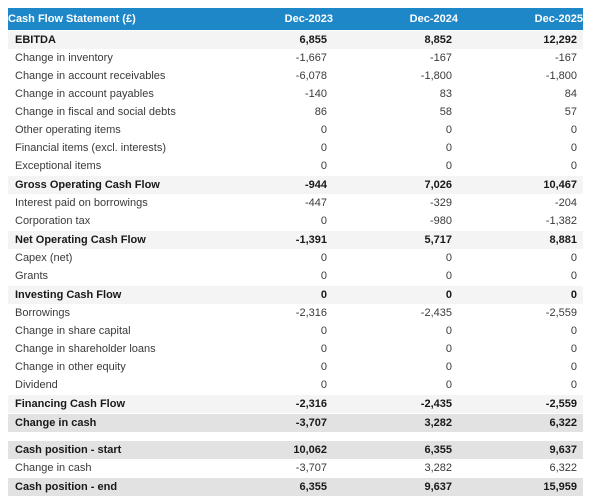 The image size is (600, 501). I want to click on table-row: Change in share capital 0 0 0, so click(295, 331).